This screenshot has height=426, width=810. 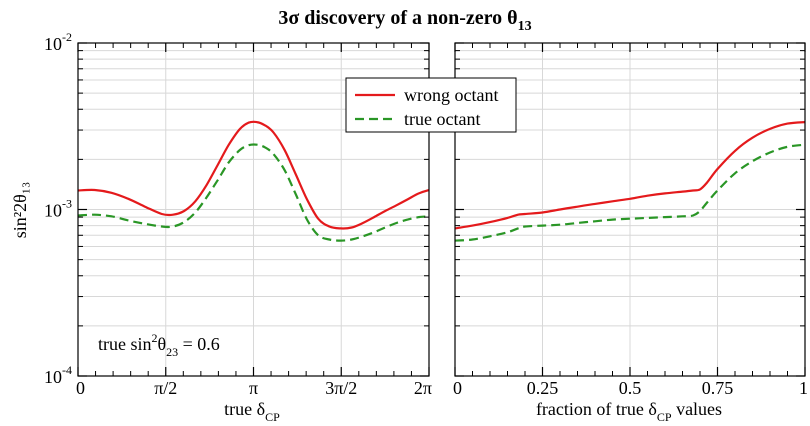 What do you see at coordinates (543, 388) in the screenshot?
I see `x-tick-label: 0.25` at bounding box center [543, 388].